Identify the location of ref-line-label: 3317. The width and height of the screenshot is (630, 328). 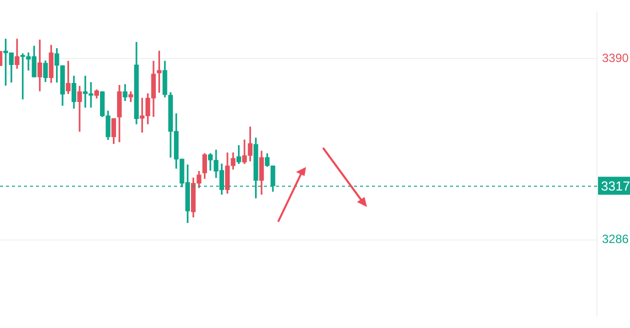
(615, 186).